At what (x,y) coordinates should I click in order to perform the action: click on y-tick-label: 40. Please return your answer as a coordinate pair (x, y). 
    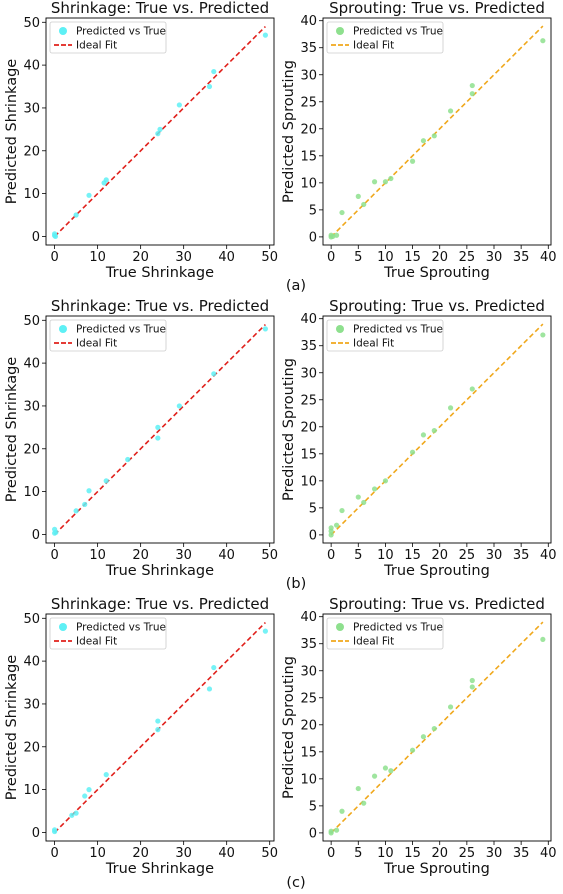
    Looking at the image, I should click on (31, 662).